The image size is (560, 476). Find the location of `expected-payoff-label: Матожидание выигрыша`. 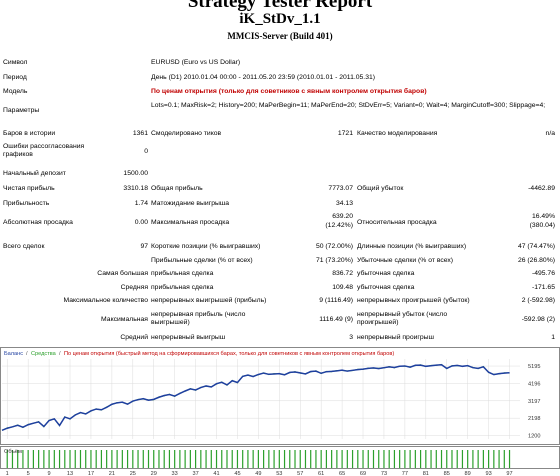

expected-payoff-label: Матожидание выигрыша is located at coordinates (190, 203).